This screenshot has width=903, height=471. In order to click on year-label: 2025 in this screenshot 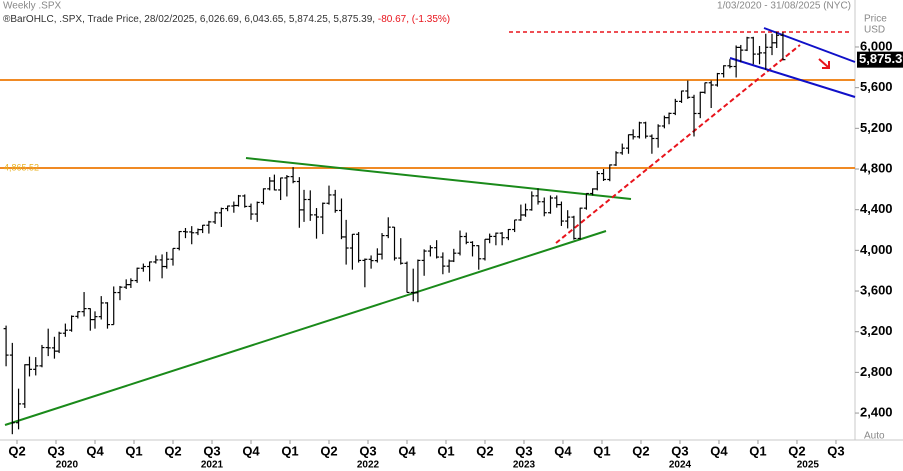, I will do `click(808, 465)`.